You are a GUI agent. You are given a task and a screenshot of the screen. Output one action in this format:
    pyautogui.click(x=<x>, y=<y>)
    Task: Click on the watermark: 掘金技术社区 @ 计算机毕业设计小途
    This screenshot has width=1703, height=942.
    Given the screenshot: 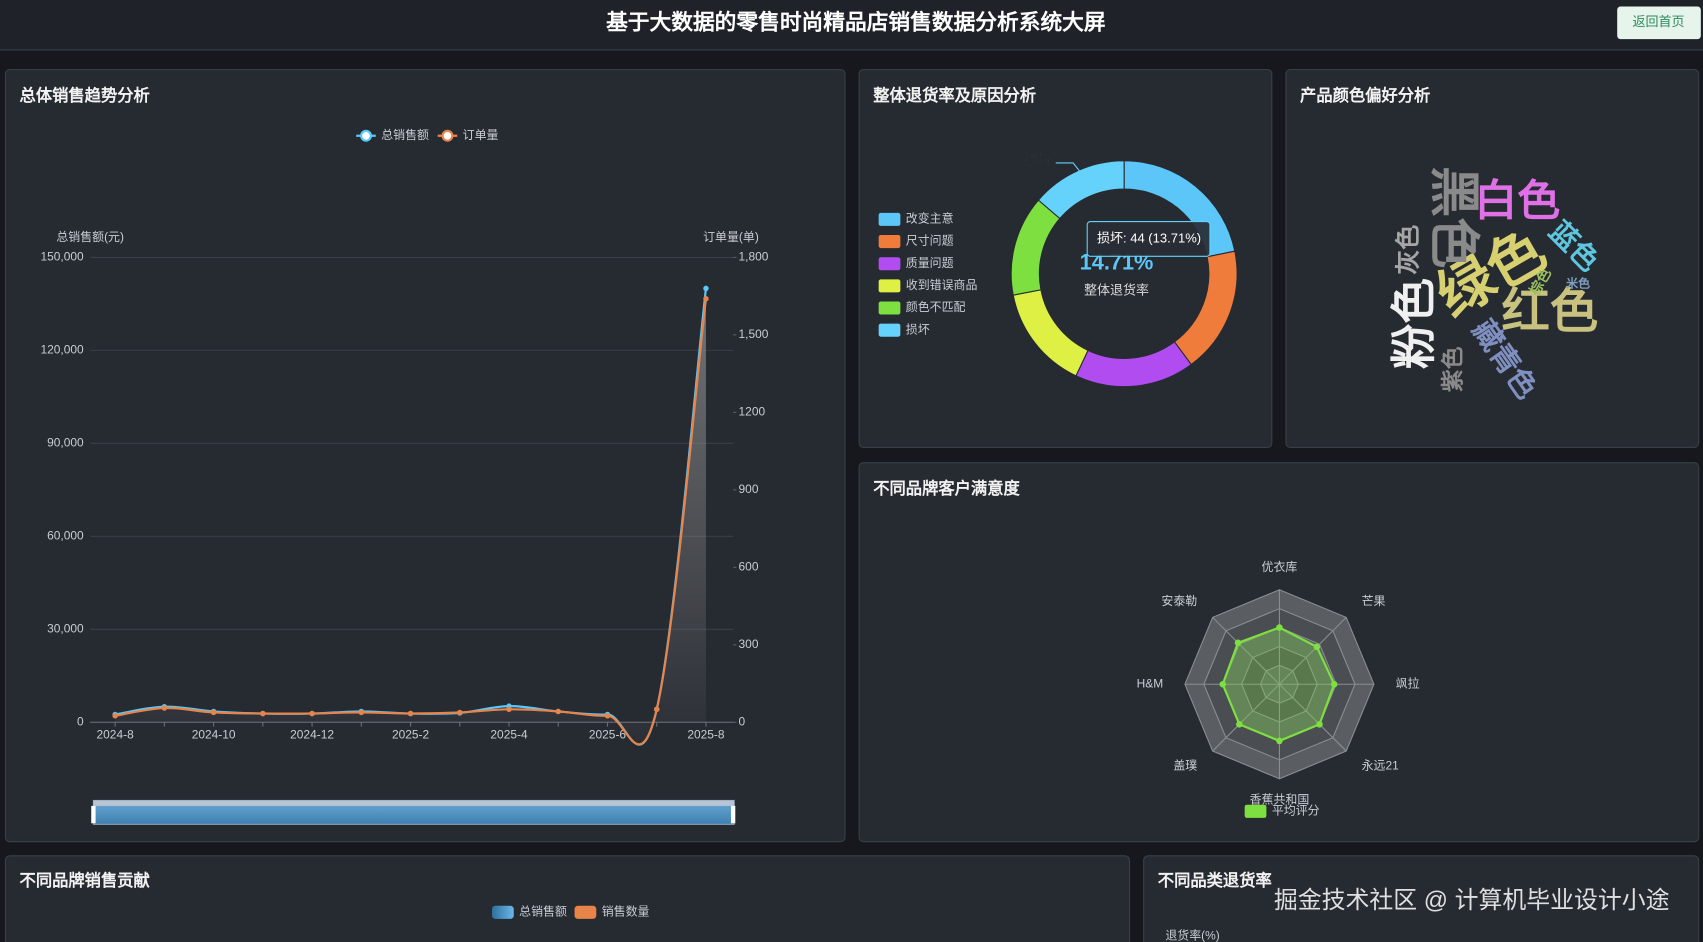 What is the action you would take?
    pyautogui.click(x=1472, y=900)
    